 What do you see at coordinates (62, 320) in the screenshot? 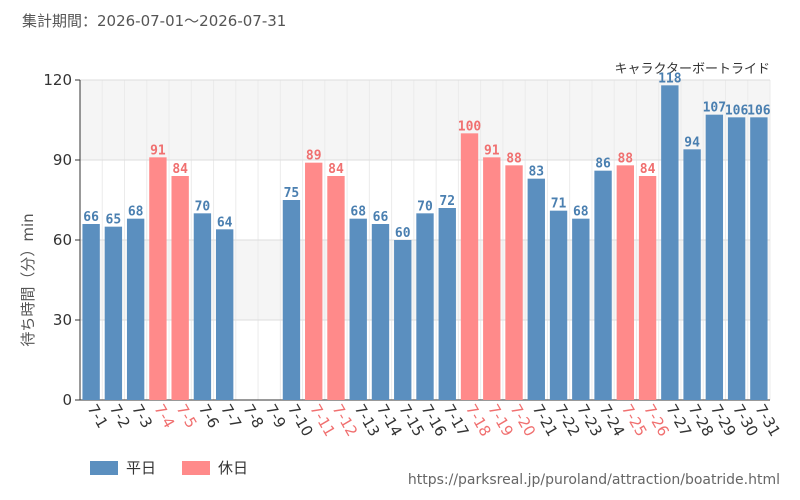
I see `y-tick-label: 30` at bounding box center [62, 320].